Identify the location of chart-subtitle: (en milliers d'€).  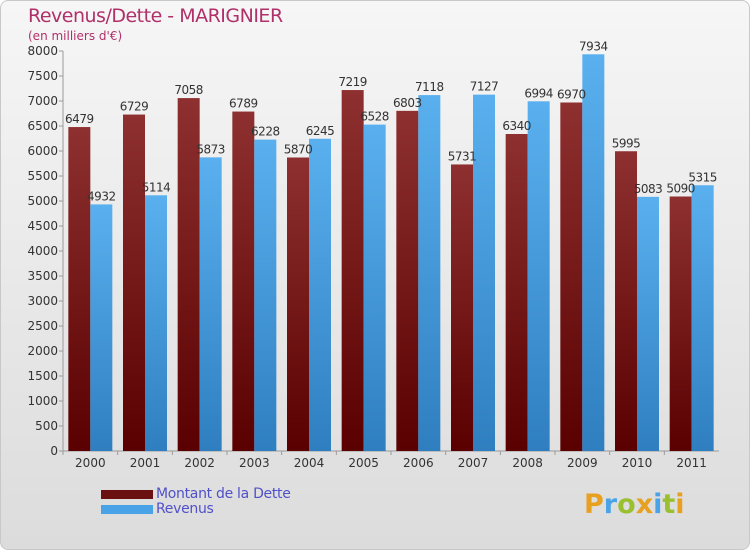
(75, 36).